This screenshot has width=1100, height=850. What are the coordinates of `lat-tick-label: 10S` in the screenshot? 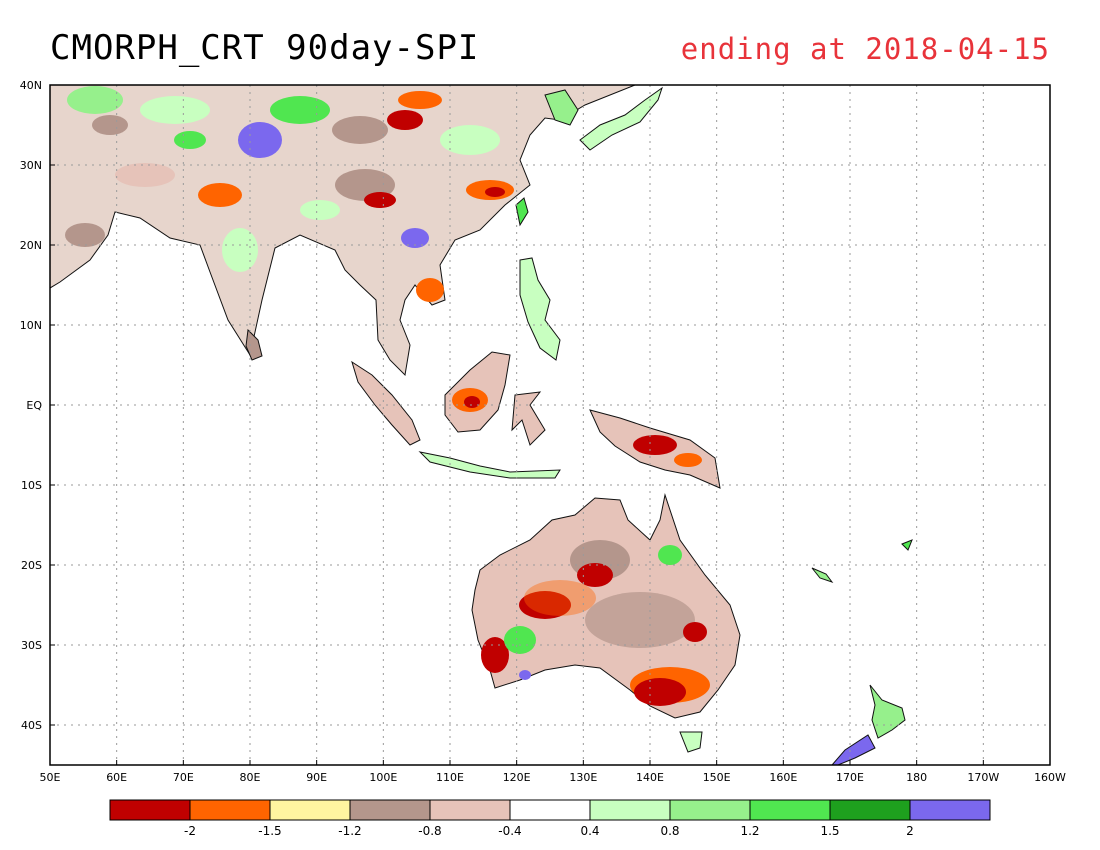 It's located at (31, 485).